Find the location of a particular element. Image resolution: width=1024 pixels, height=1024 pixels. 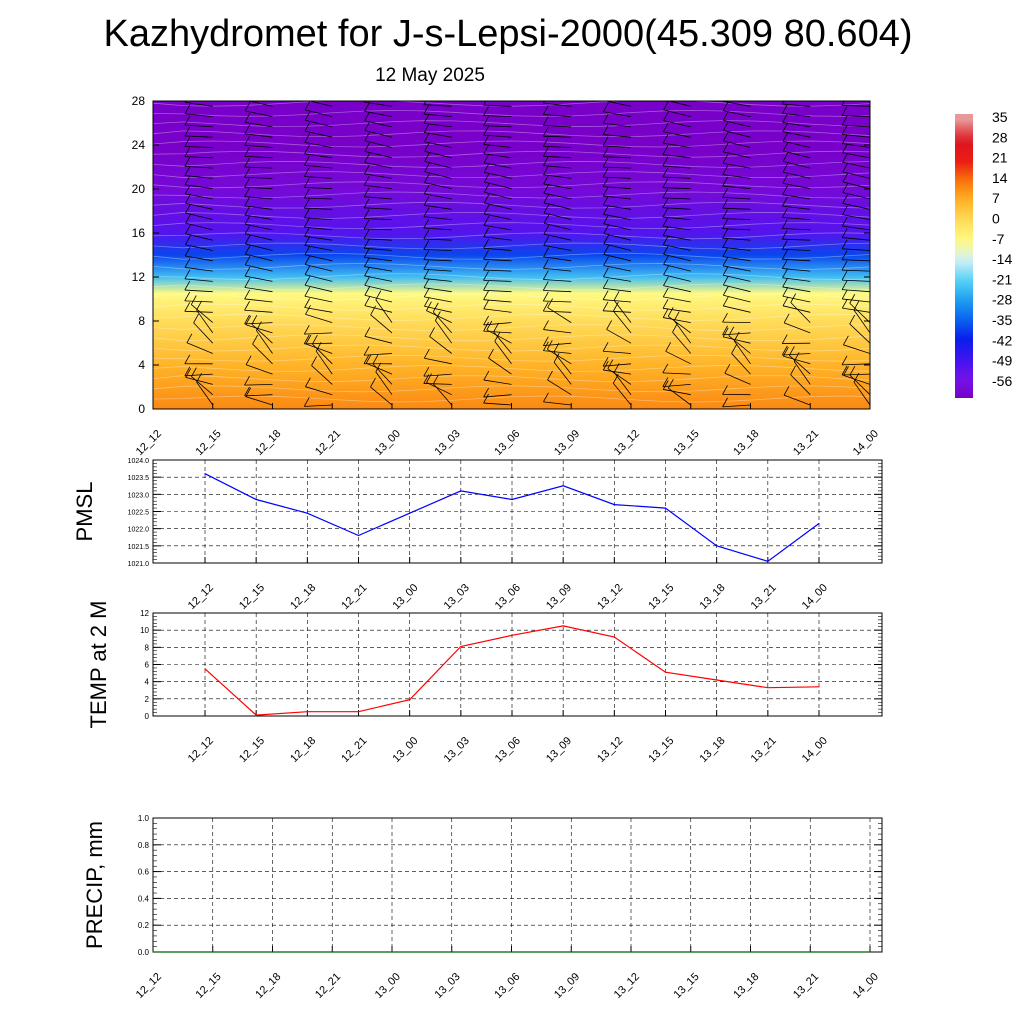

x-tick-label: 13_18 is located at coordinates (746, 443).